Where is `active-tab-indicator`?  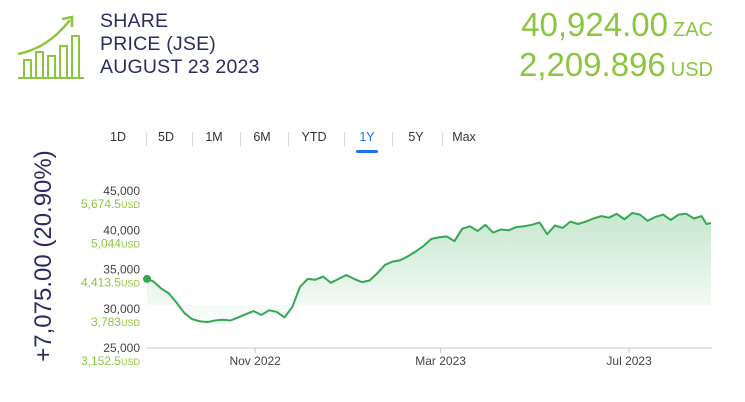
active-tab-indicator is located at coordinates (367, 151).